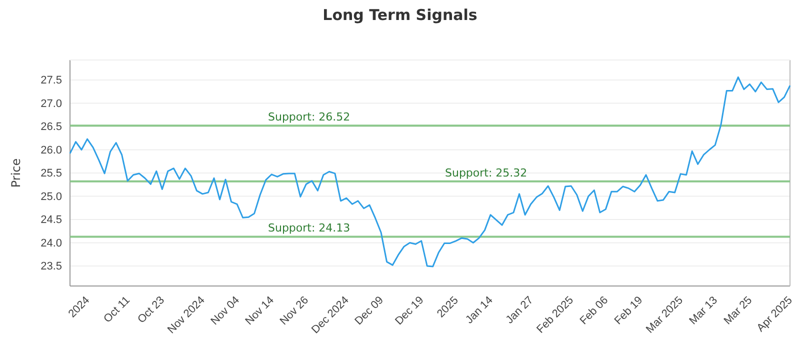 This screenshot has width=800, height=350. What do you see at coordinates (629, 311) in the screenshot?
I see `x-tick-label: Feb 19` at bounding box center [629, 311].